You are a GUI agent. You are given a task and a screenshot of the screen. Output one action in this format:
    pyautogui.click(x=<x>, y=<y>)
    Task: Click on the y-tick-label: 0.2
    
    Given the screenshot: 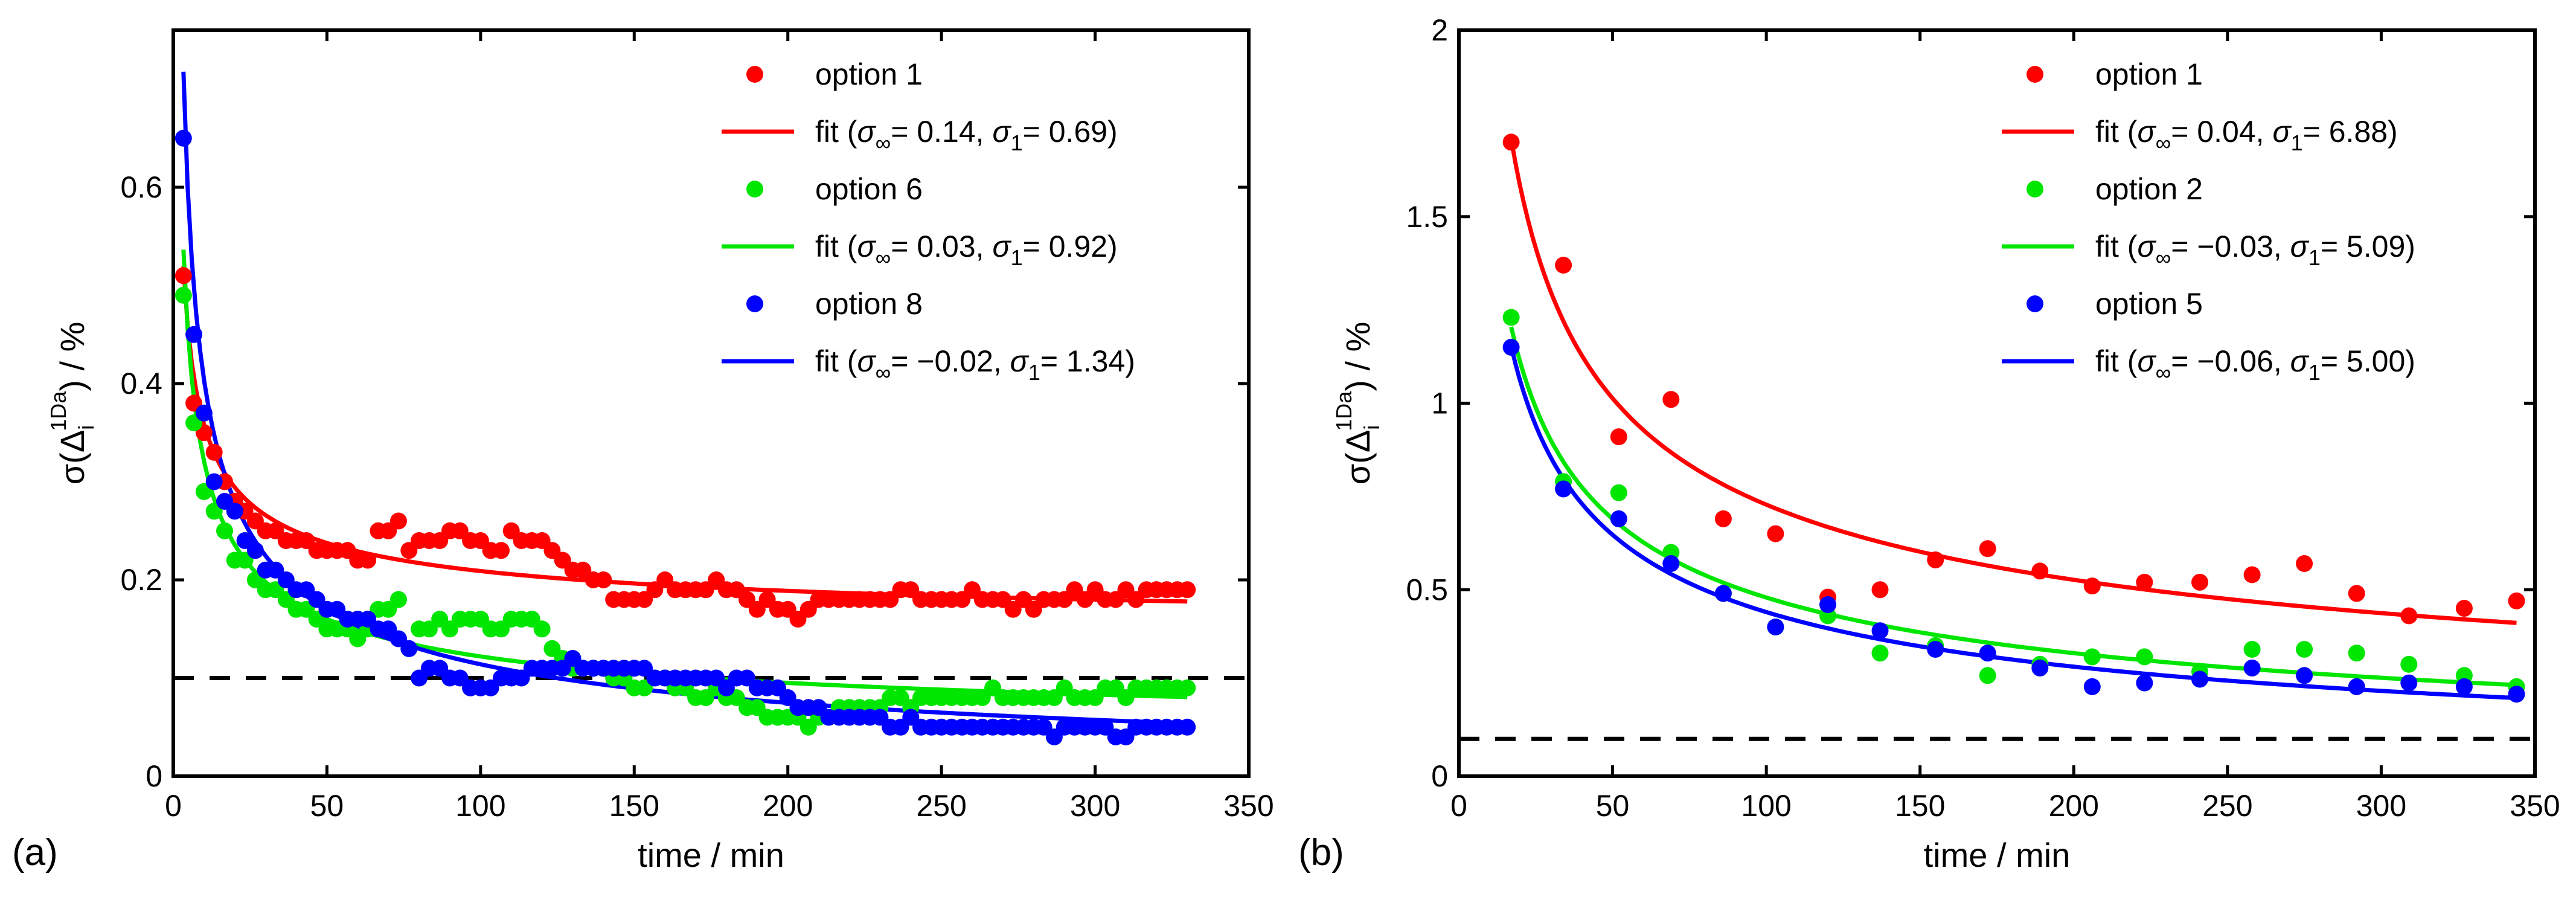 What is the action you would take?
    pyautogui.click(x=141, y=580)
    